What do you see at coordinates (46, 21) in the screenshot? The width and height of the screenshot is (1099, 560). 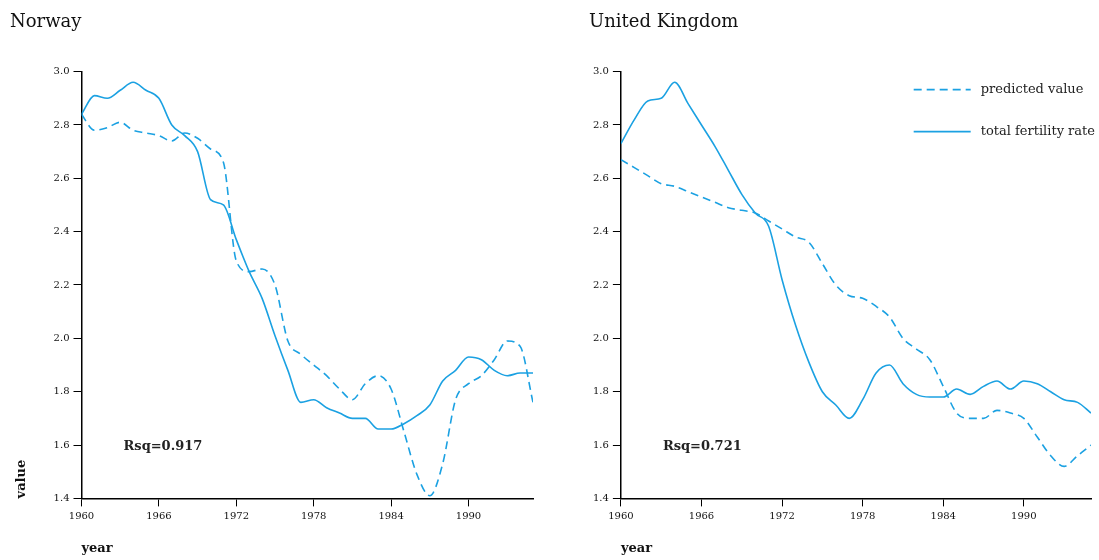 I see `chart-title: Norway` at bounding box center [46, 21].